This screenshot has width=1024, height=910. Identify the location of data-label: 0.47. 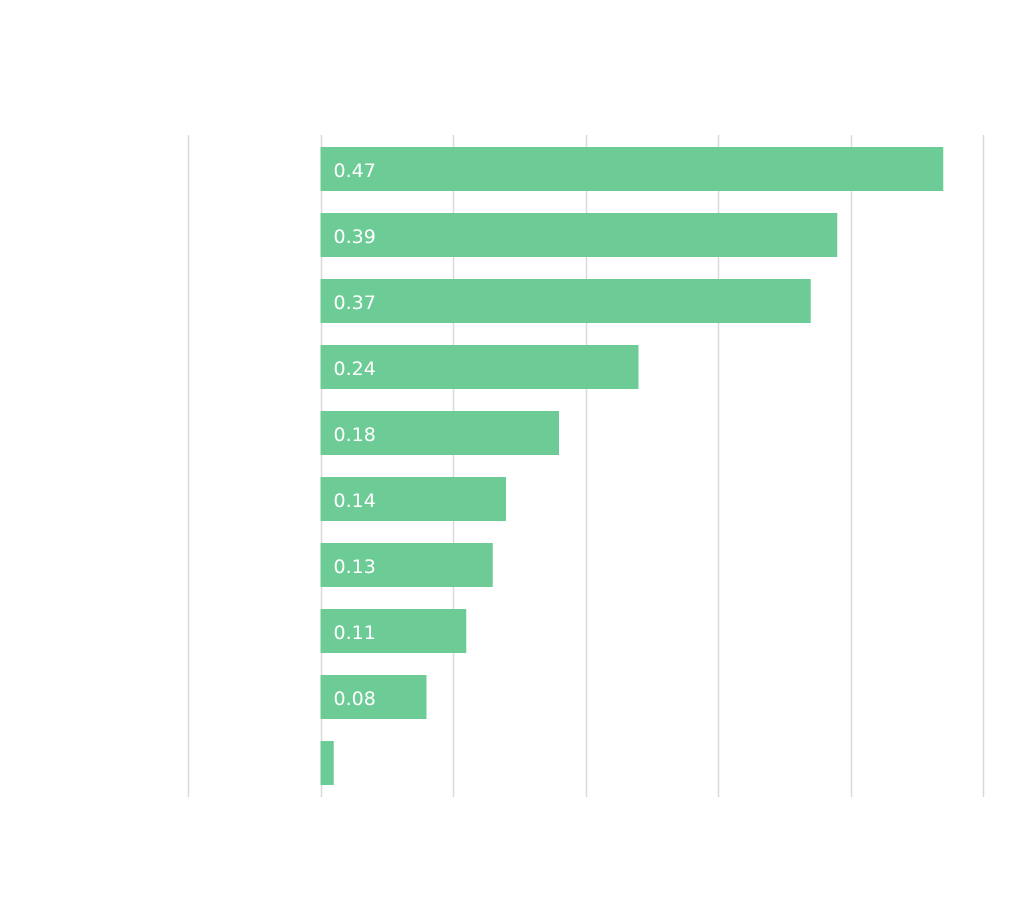
(355, 171).